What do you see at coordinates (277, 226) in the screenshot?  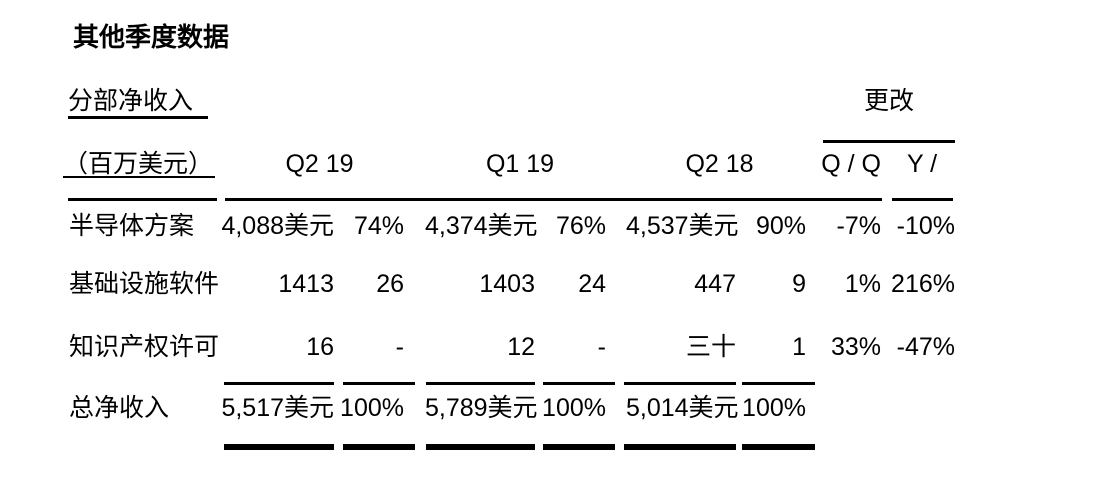 I see `cell-semiconductor-q2-19-amount: 4,088美元` at bounding box center [277, 226].